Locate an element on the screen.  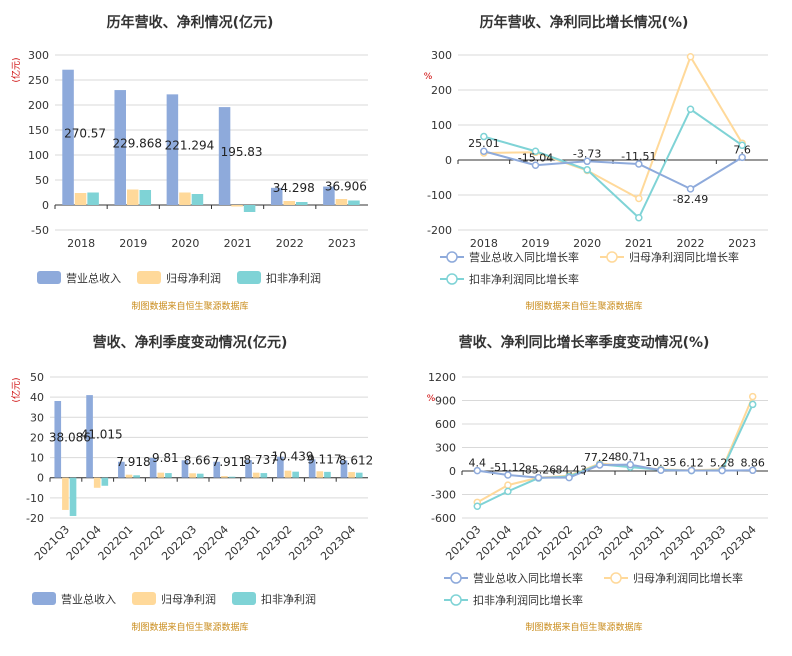
legend-label: 扣非净利润 is located at coordinates (293, 278).